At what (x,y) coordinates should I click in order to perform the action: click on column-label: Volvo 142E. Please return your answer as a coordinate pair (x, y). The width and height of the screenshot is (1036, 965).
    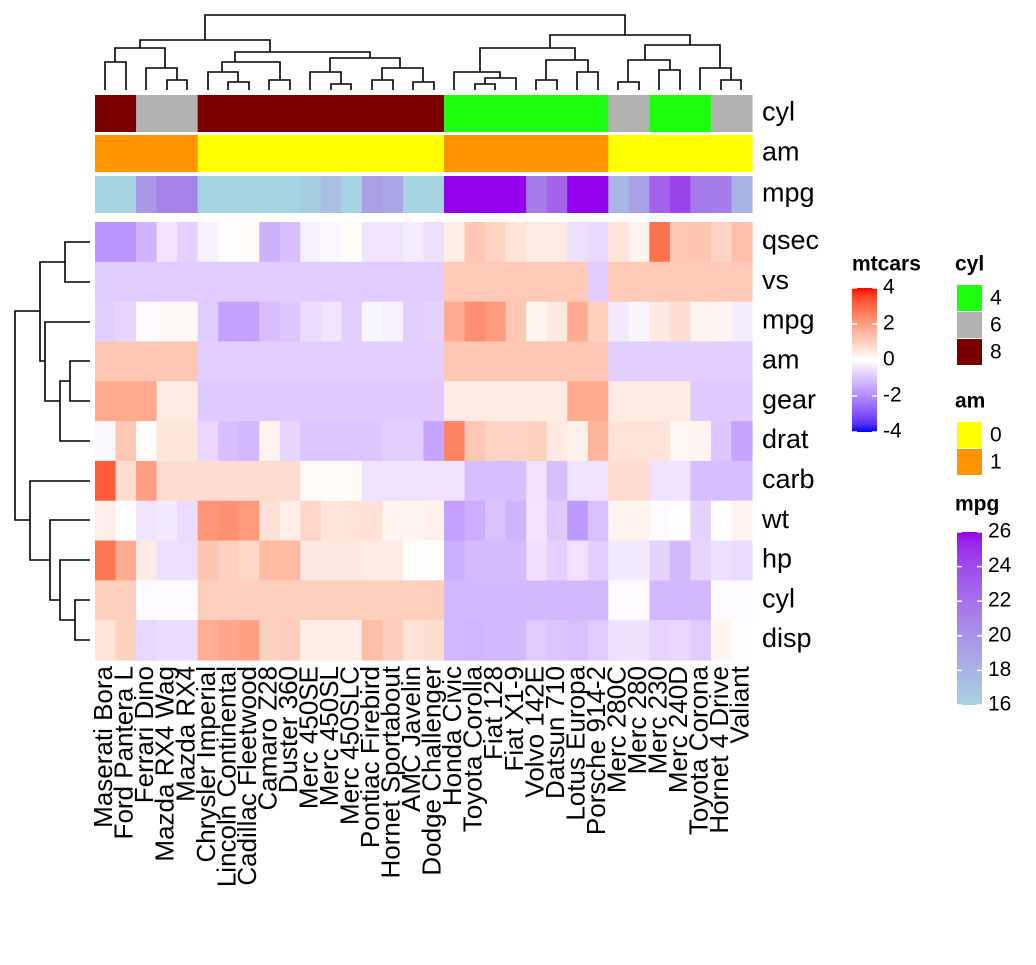
    Looking at the image, I should click on (534, 732).